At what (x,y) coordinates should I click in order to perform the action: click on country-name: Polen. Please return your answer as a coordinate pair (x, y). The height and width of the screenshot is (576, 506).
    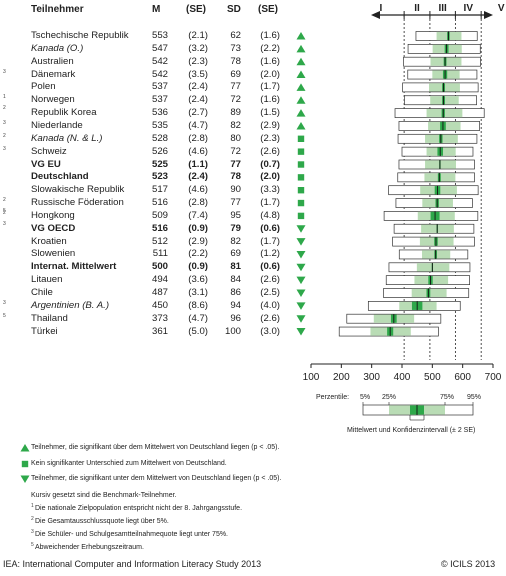
    Looking at the image, I should click on (43, 87).